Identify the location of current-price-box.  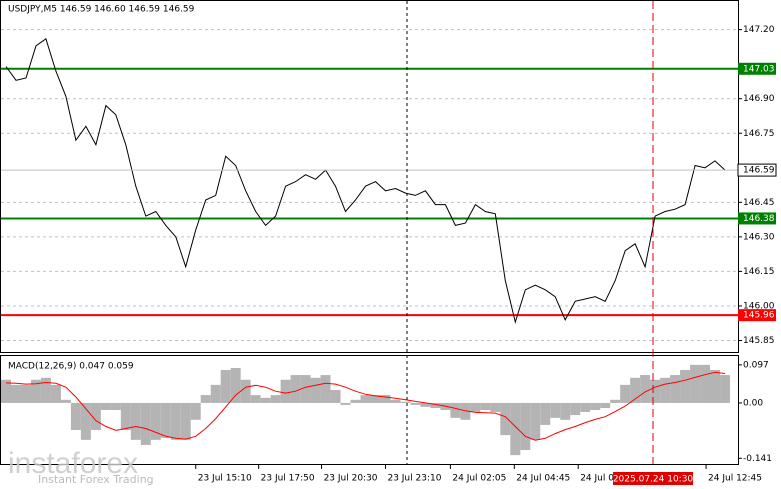
(757, 170).